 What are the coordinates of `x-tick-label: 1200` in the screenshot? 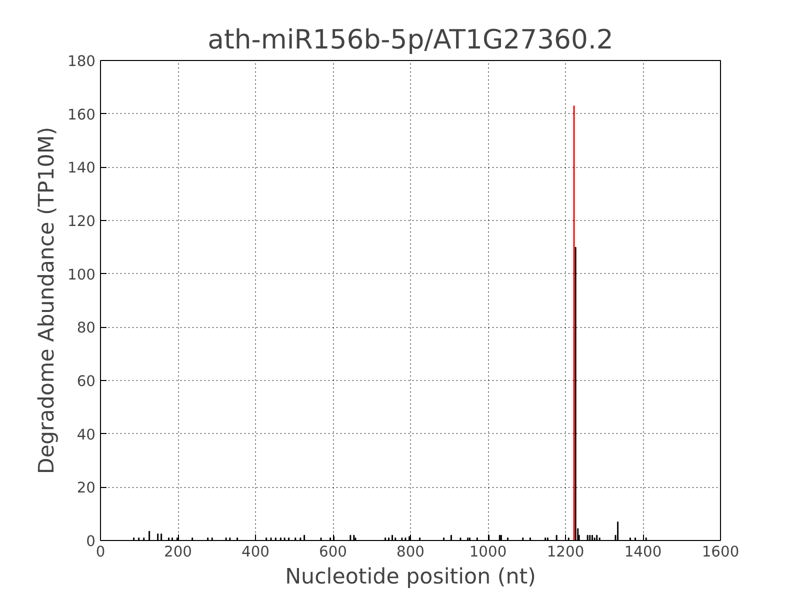 It's located at (565, 552).